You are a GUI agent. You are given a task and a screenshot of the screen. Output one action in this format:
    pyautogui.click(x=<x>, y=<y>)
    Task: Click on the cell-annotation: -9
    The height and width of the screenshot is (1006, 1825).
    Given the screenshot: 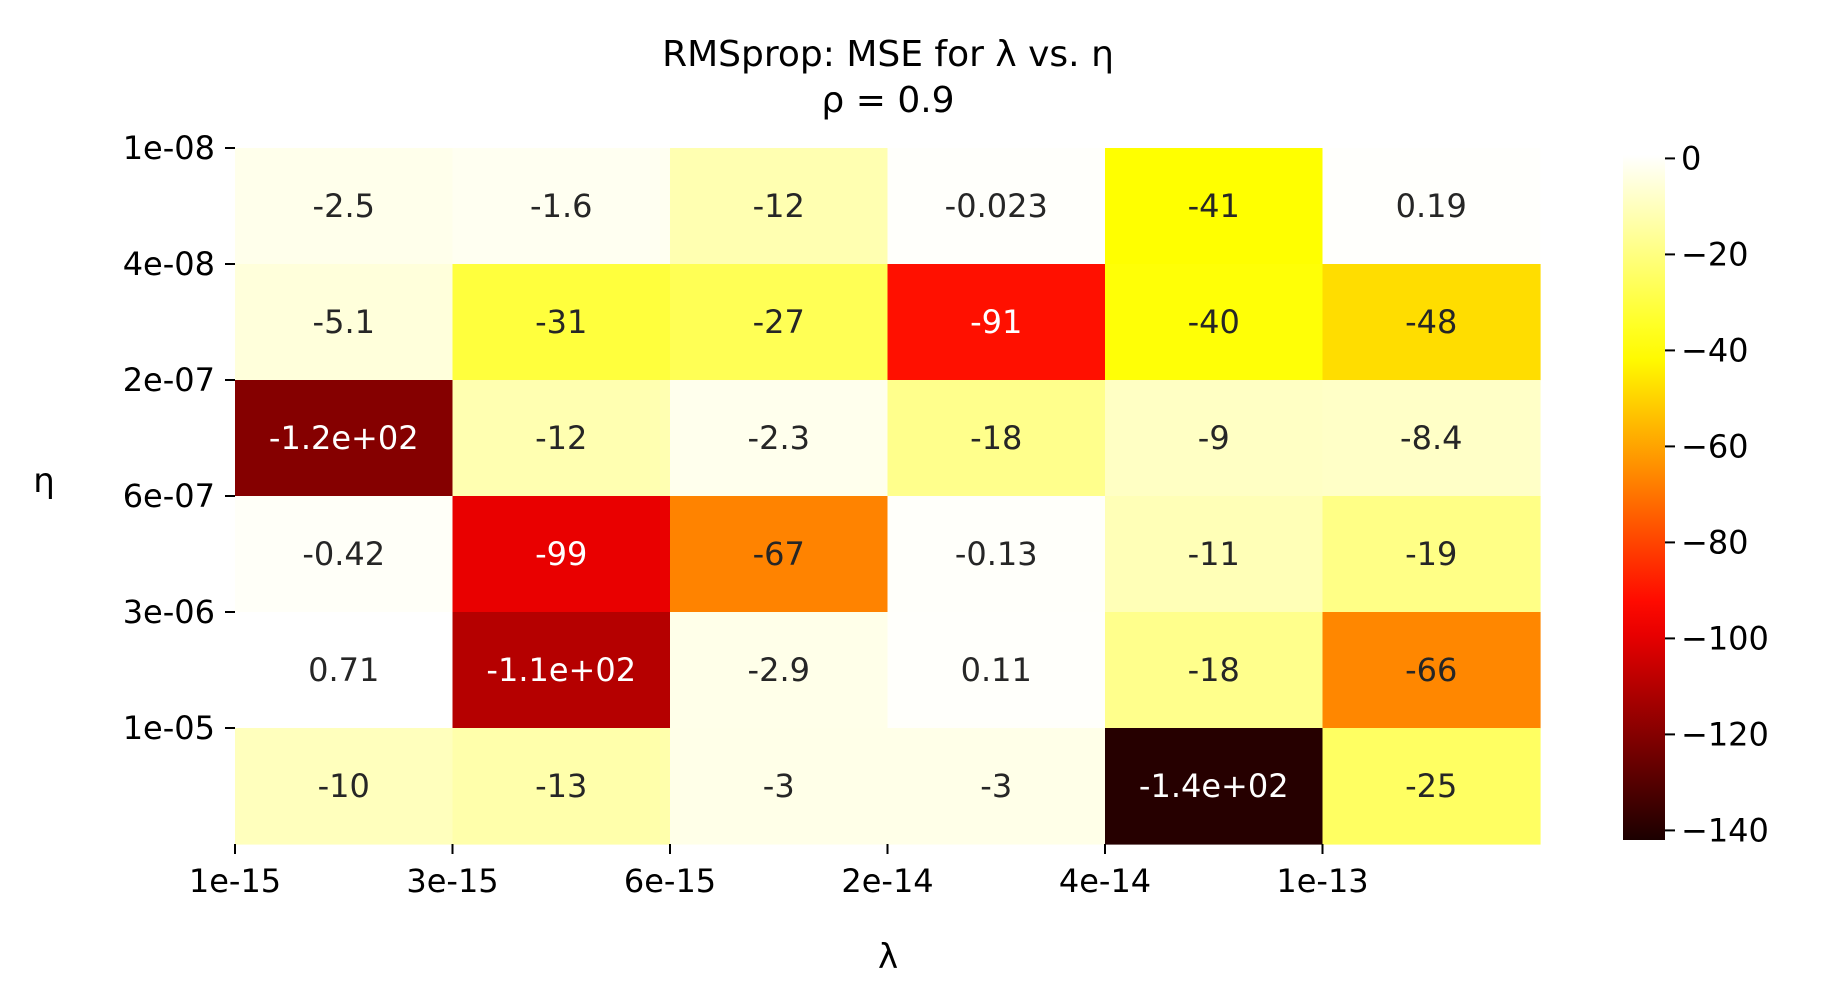 What is the action you would take?
    pyautogui.click(x=1214, y=438)
    